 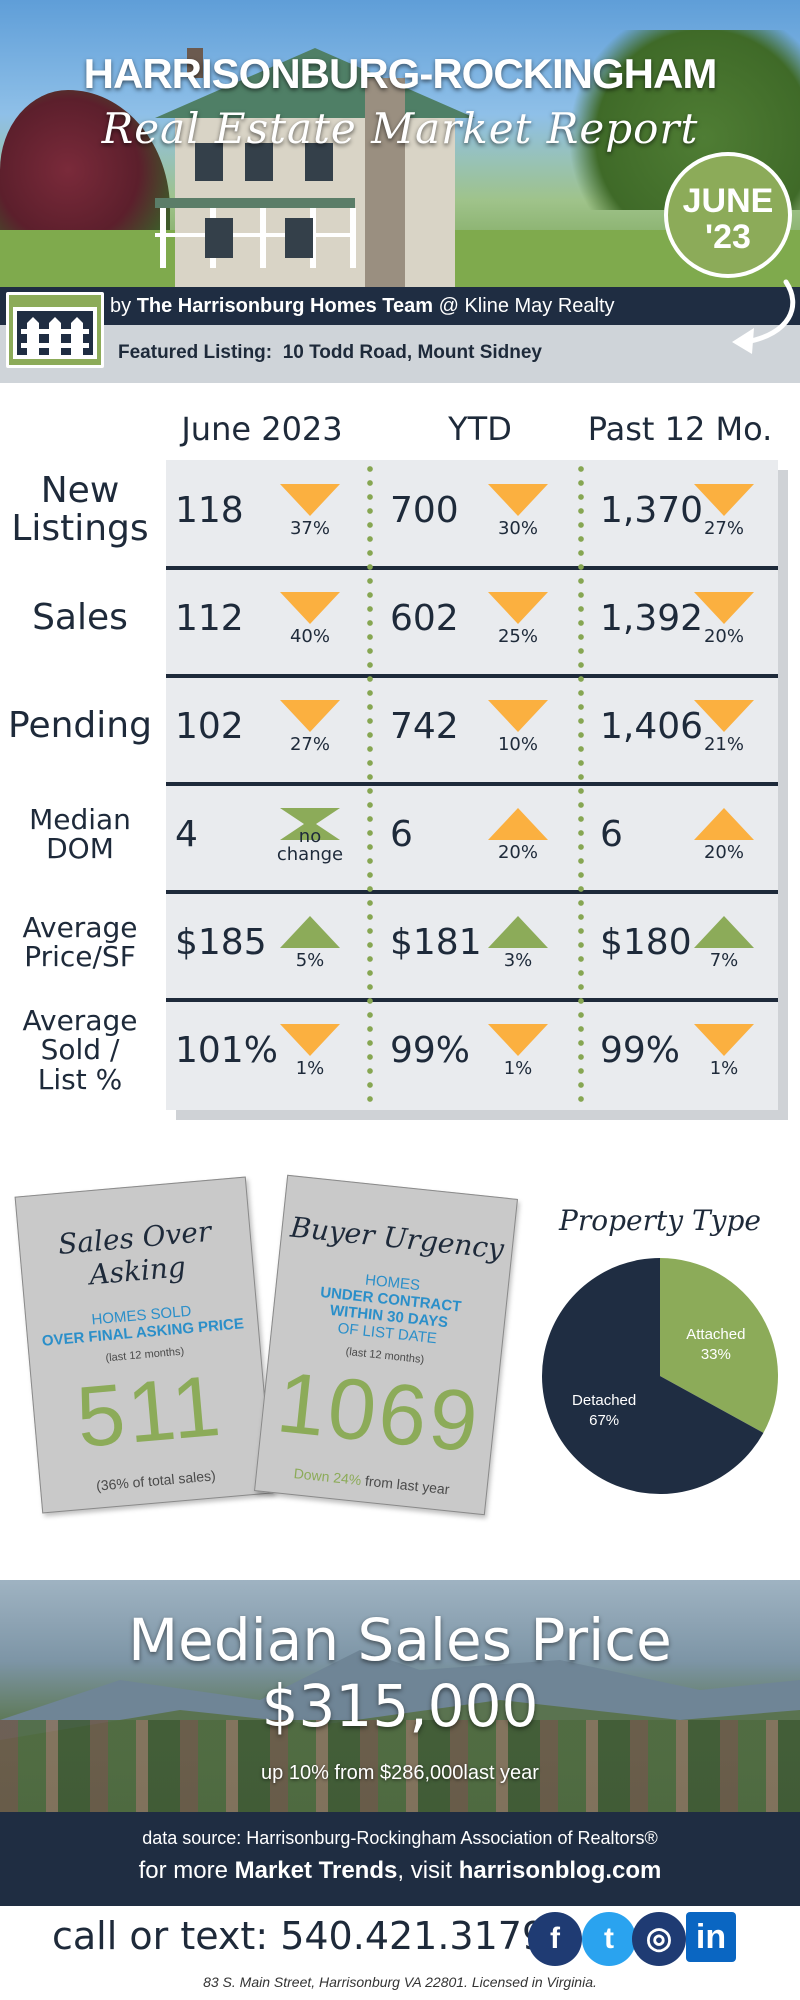 I want to click on median-price-value: $315,000, so click(x=400, y=1706).